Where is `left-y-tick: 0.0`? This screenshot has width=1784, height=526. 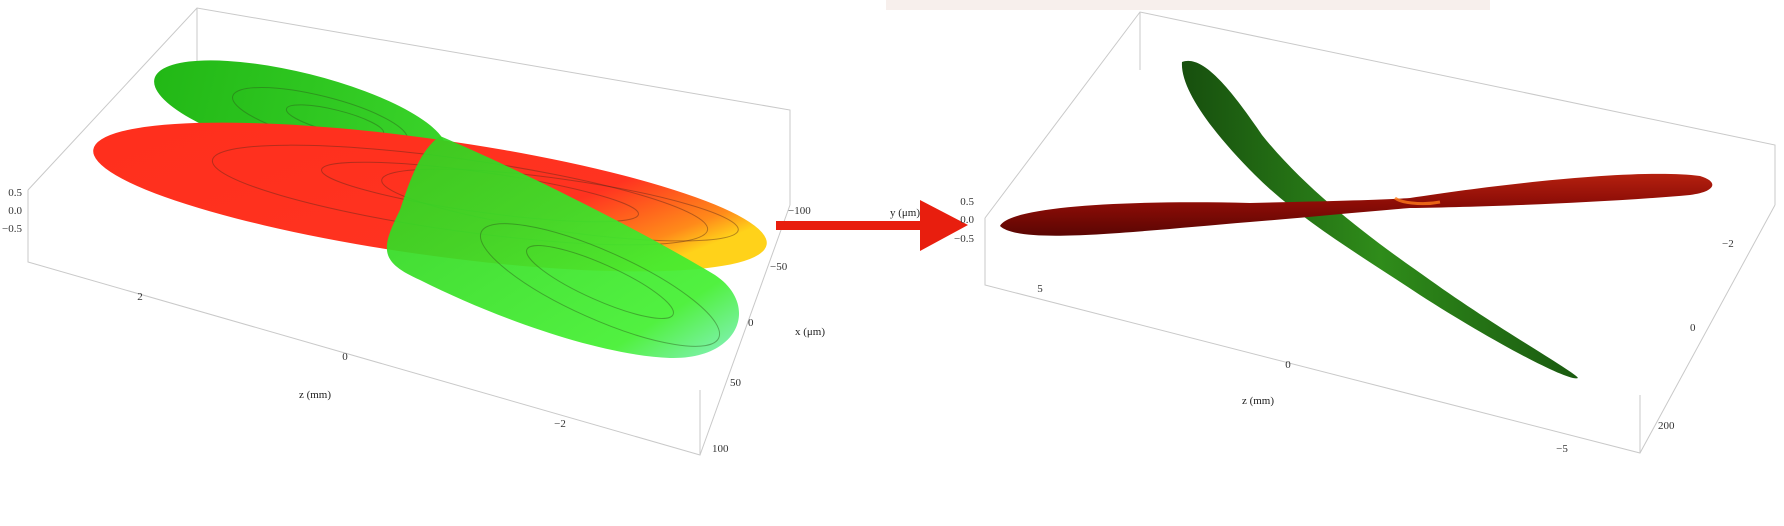 left-y-tick: 0.0 is located at coordinates (15, 211).